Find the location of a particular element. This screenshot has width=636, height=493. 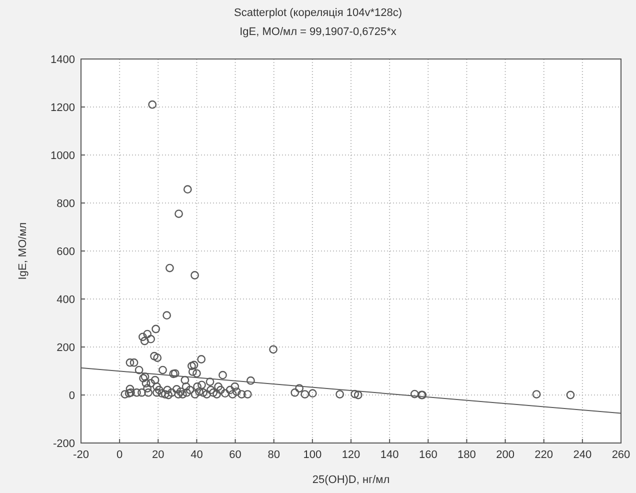

y-tick-label: 200 is located at coordinates (65, 348).